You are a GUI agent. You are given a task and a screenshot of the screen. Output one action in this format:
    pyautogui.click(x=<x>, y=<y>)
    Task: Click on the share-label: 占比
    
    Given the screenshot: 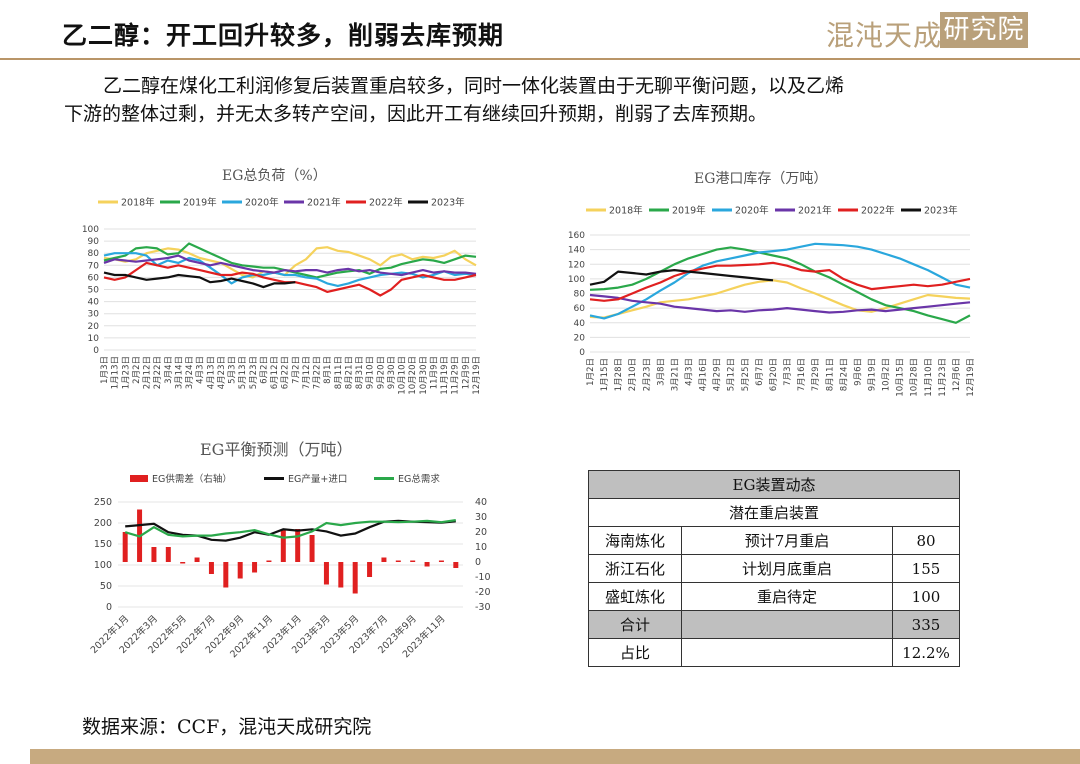 What is the action you would take?
    pyautogui.click(x=635, y=652)
    